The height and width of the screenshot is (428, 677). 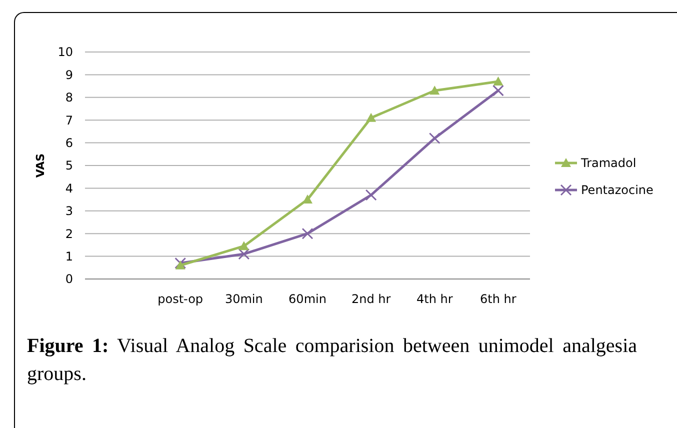 What do you see at coordinates (371, 299) in the screenshot?
I see `x-tick-label: 2nd hr` at bounding box center [371, 299].